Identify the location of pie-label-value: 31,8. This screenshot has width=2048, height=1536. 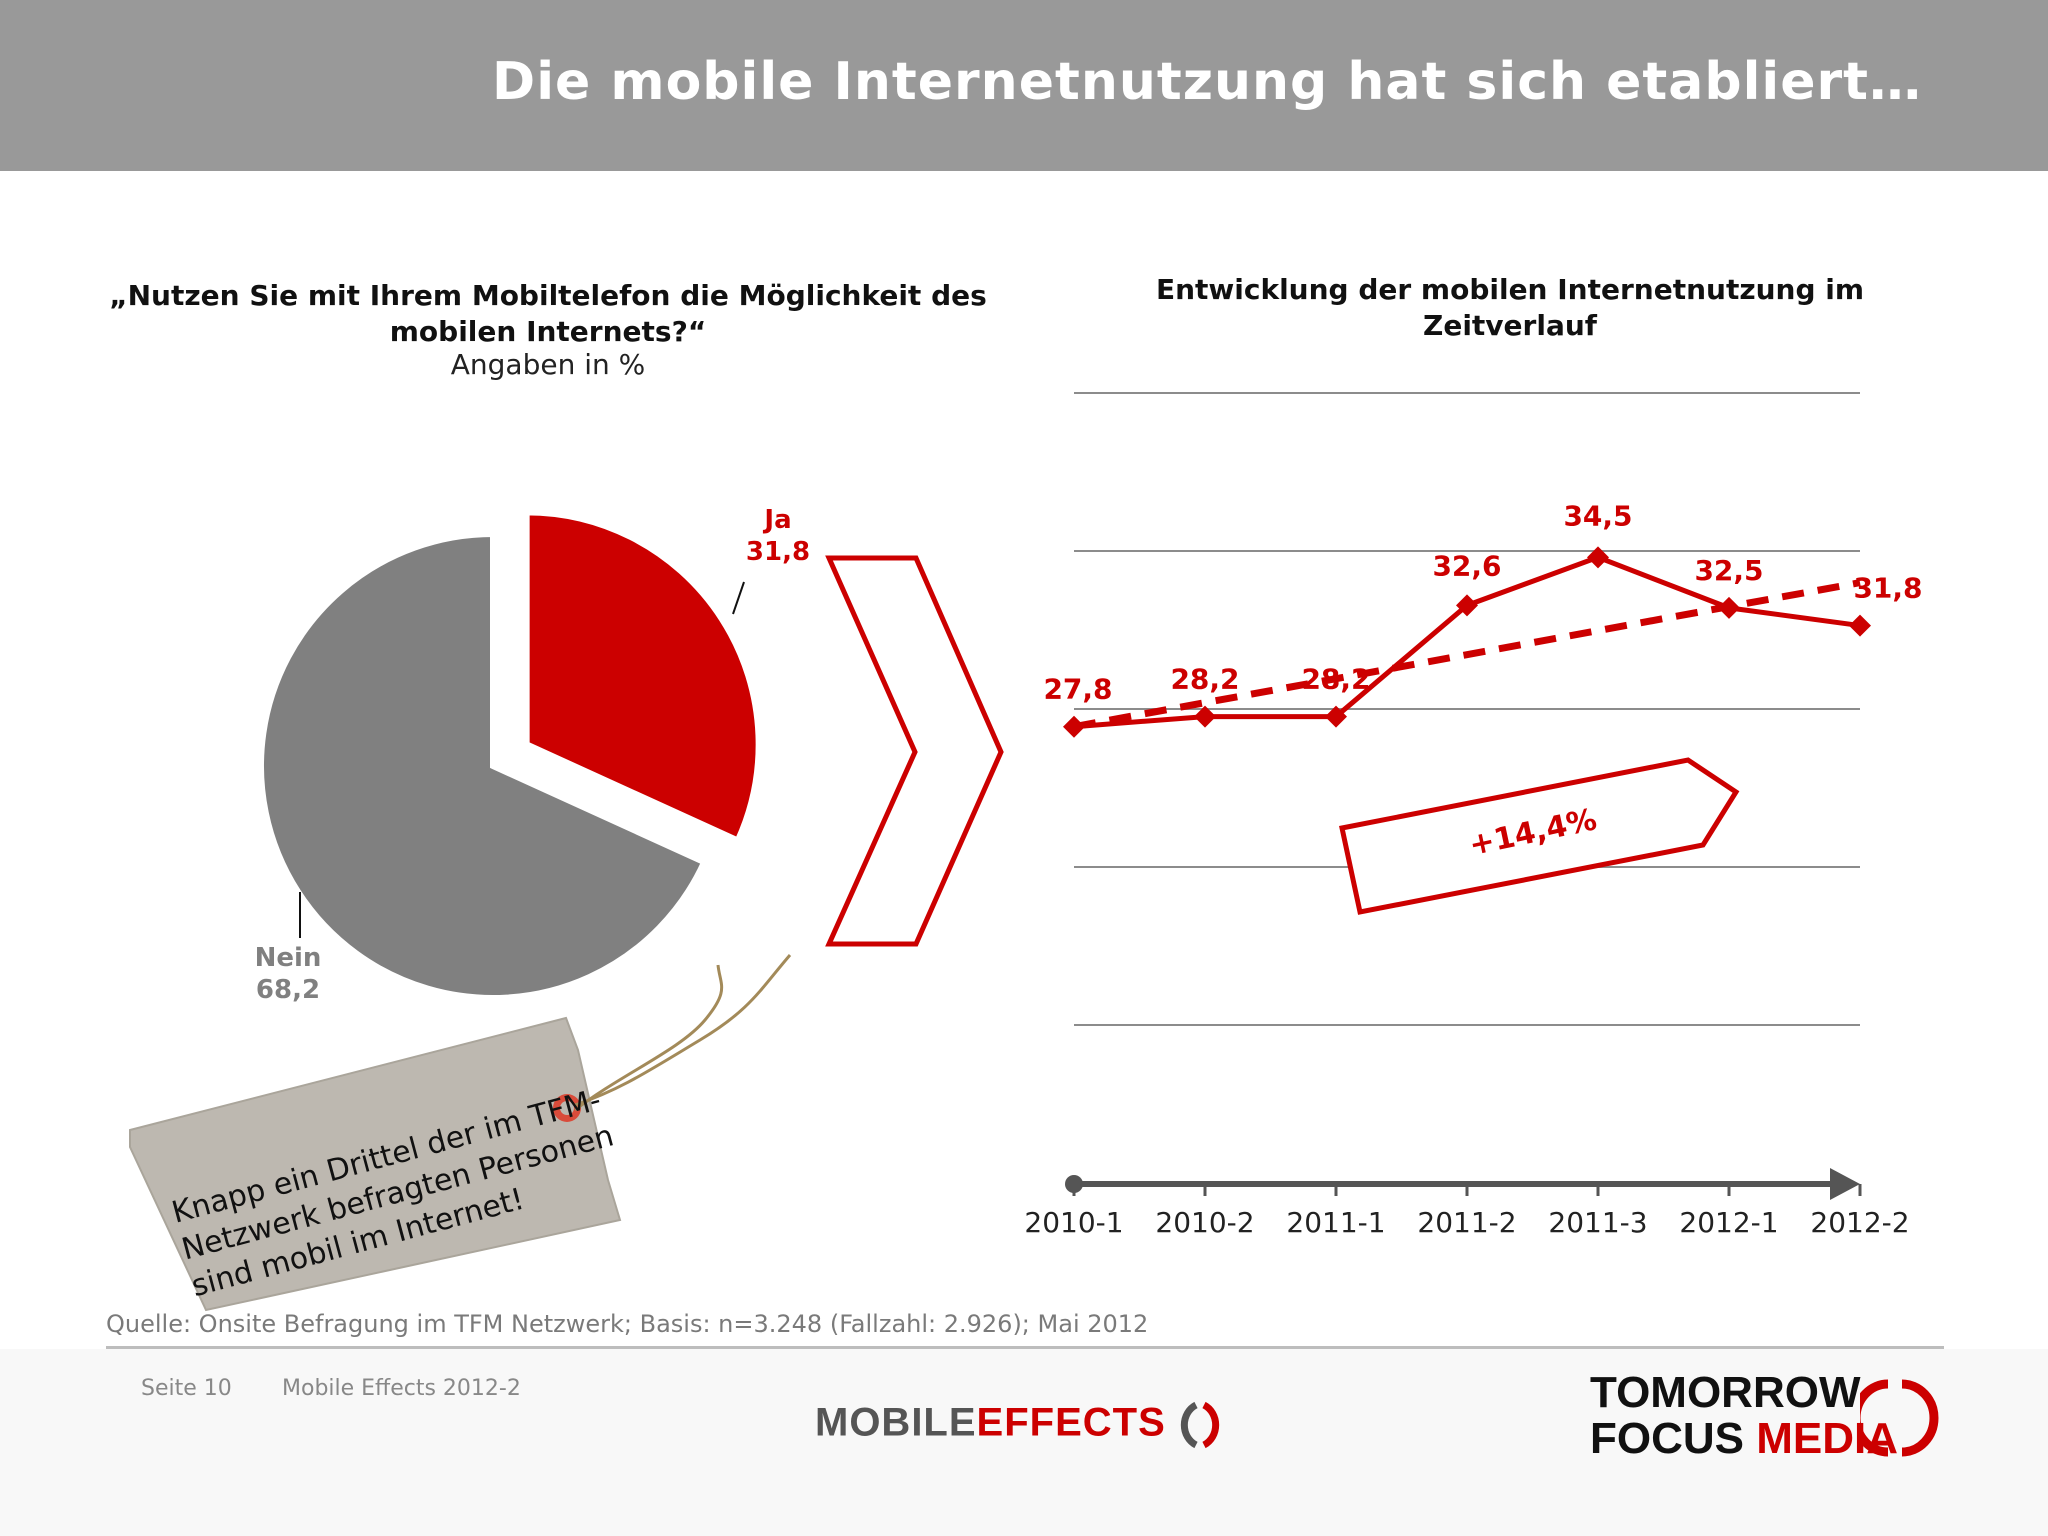
(778, 552).